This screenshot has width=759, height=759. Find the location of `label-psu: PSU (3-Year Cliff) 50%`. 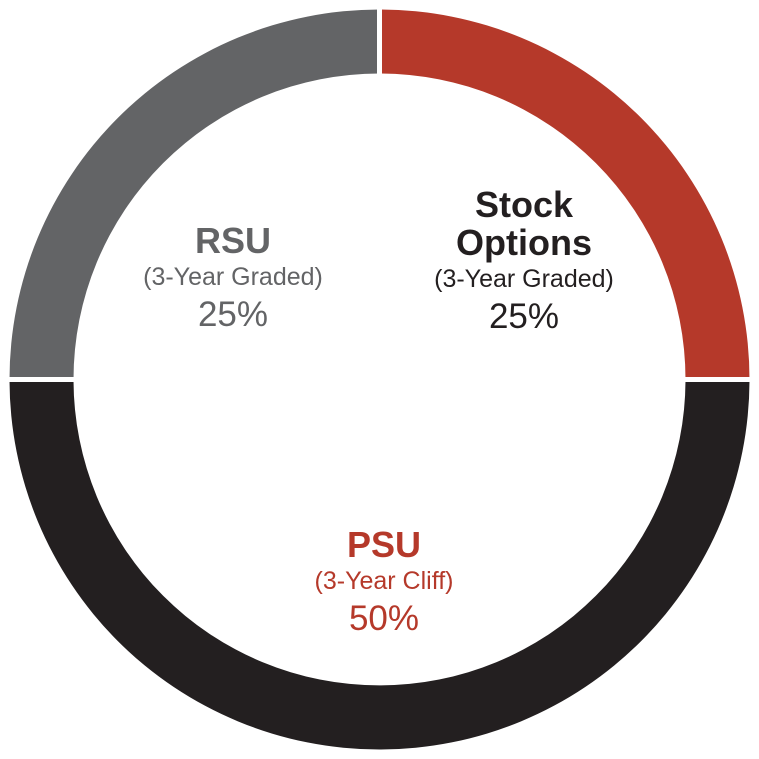

label-psu: PSU (3-Year Cliff) 50% is located at coordinates (384, 583).